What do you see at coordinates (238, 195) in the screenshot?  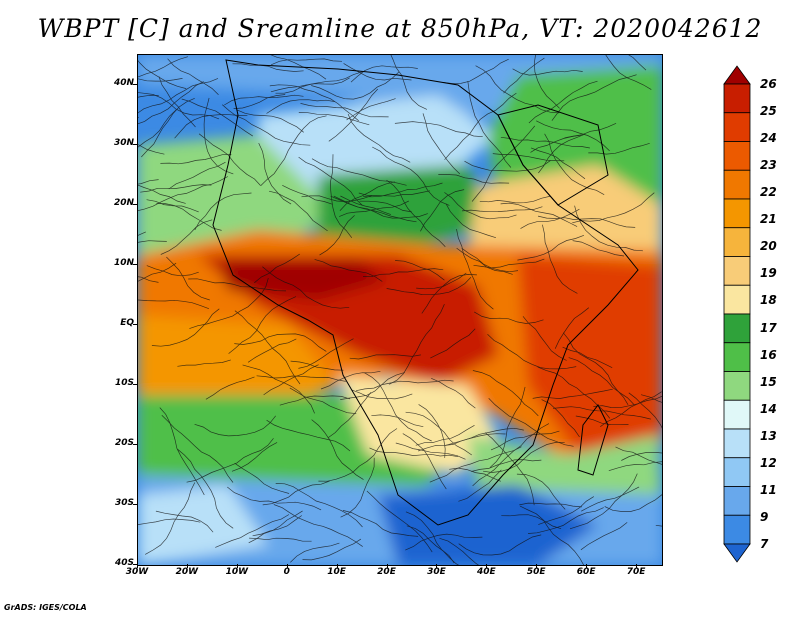 I see `west-green-zone` at bounding box center [238, 195].